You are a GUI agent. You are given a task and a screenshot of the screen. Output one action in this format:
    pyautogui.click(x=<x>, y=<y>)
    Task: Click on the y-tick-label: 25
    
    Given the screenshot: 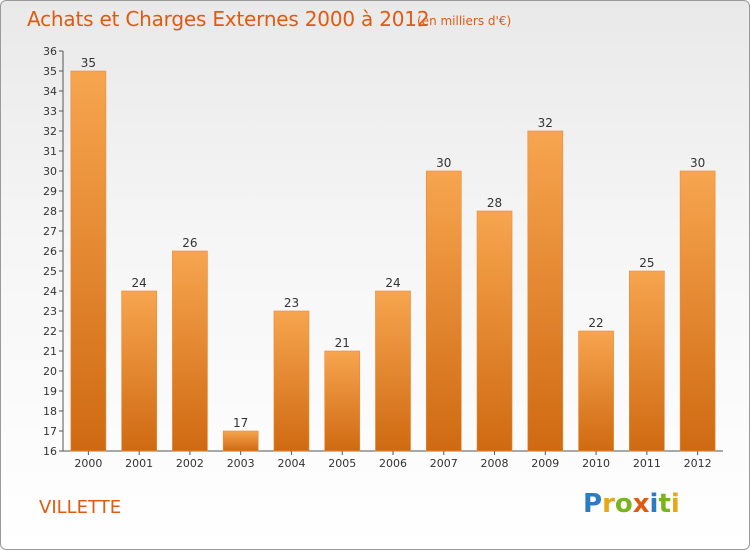 What is the action you would take?
    pyautogui.click(x=50, y=271)
    